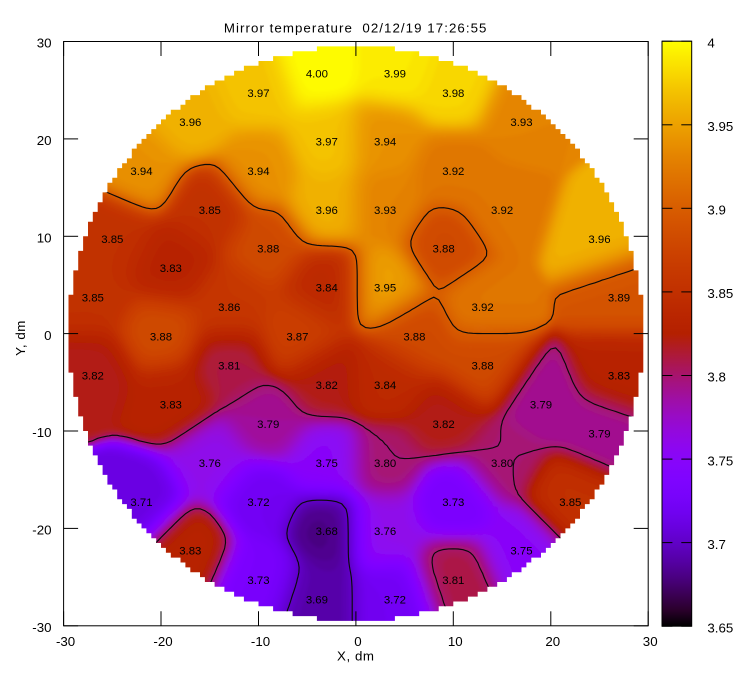 This screenshot has width=753, height=674. Describe the element at coordinates (141, 503) in the screenshot. I see `svg-text: 3.71` at that location.